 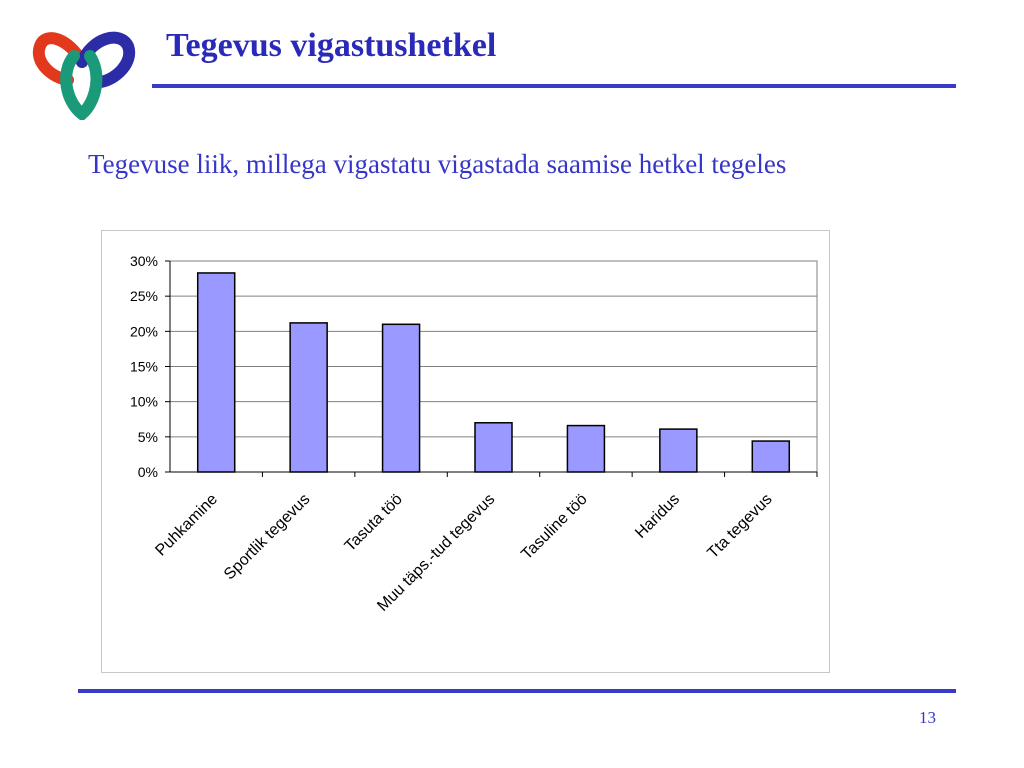 What do you see at coordinates (144, 331) in the screenshot?
I see `y-tick-label: 20%` at bounding box center [144, 331].